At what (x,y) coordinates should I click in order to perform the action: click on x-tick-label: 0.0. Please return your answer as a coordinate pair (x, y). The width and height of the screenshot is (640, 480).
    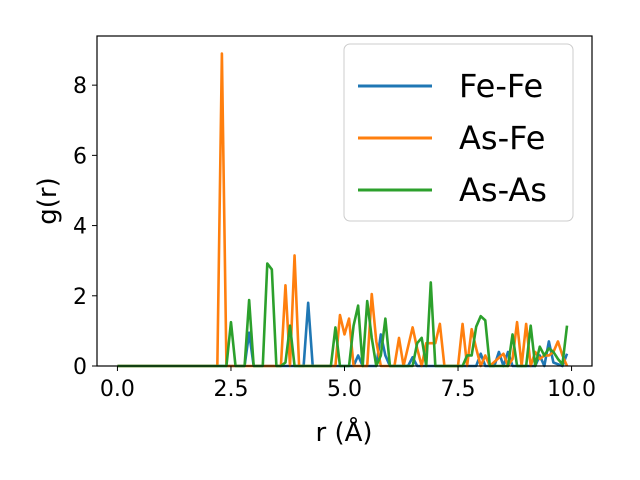
    Looking at the image, I should click on (117, 389).